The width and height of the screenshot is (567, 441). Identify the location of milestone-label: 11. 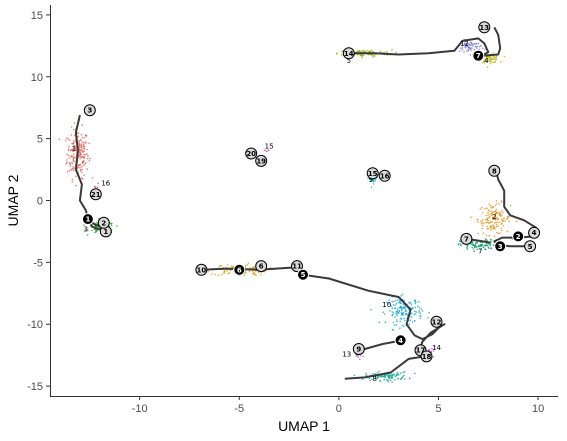
(297, 267).